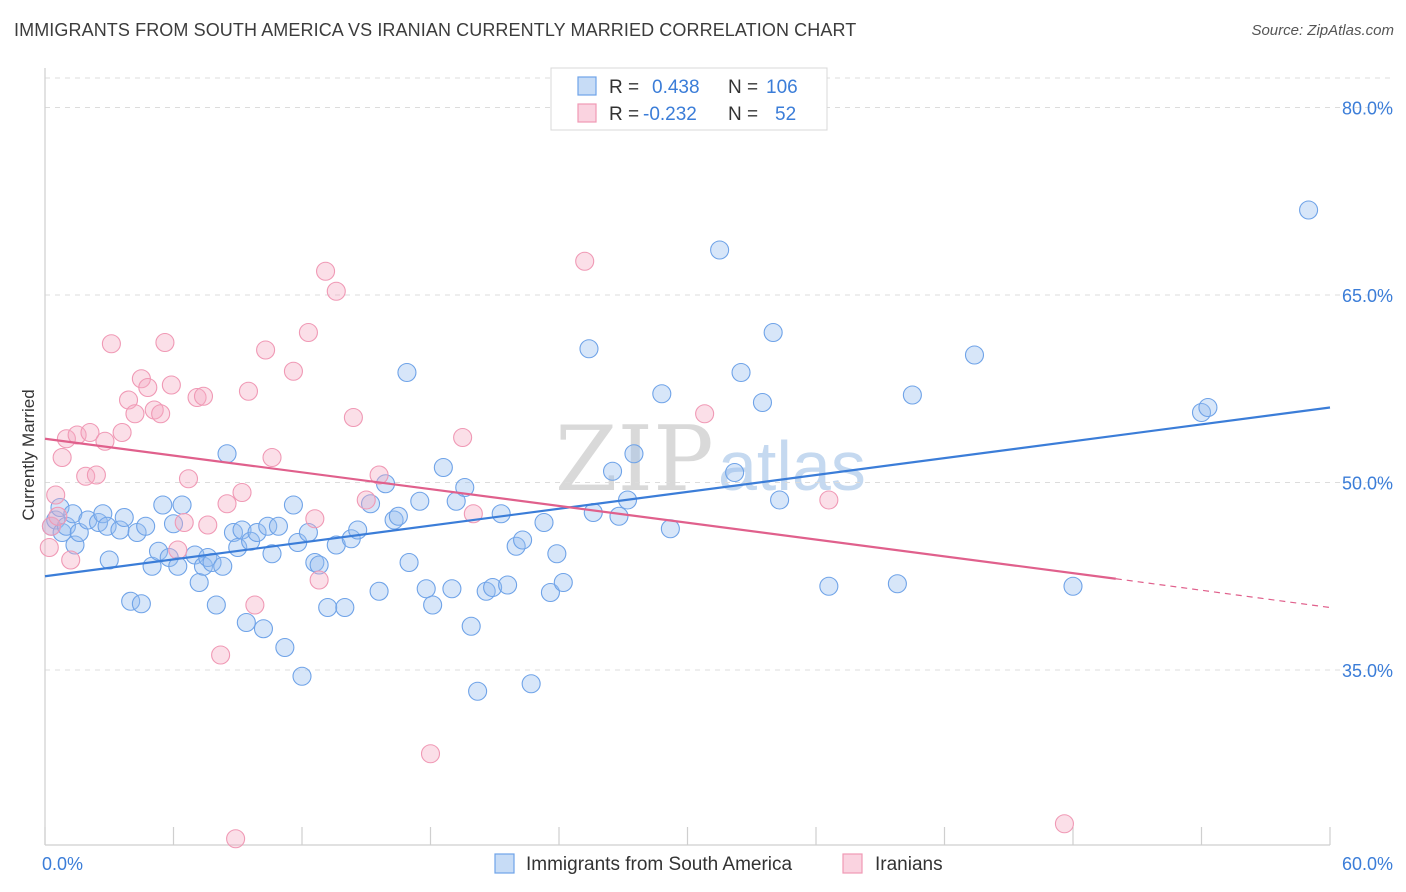 This screenshot has height=892, width=1406. I want to click on x-tick-label-min: 0.0%, so click(62, 864).